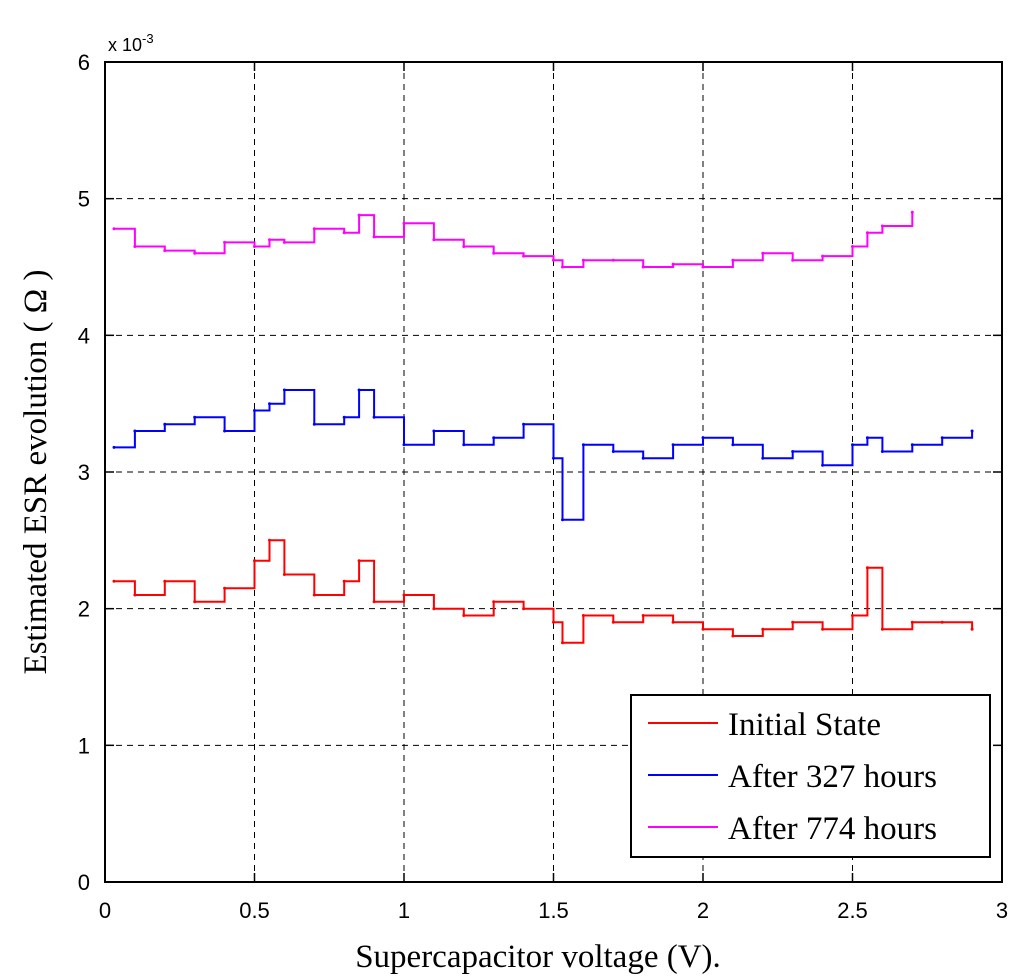 This screenshot has width=1014, height=980. What do you see at coordinates (84, 745) in the screenshot?
I see `y-tick-label: 1` at bounding box center [84, 745].